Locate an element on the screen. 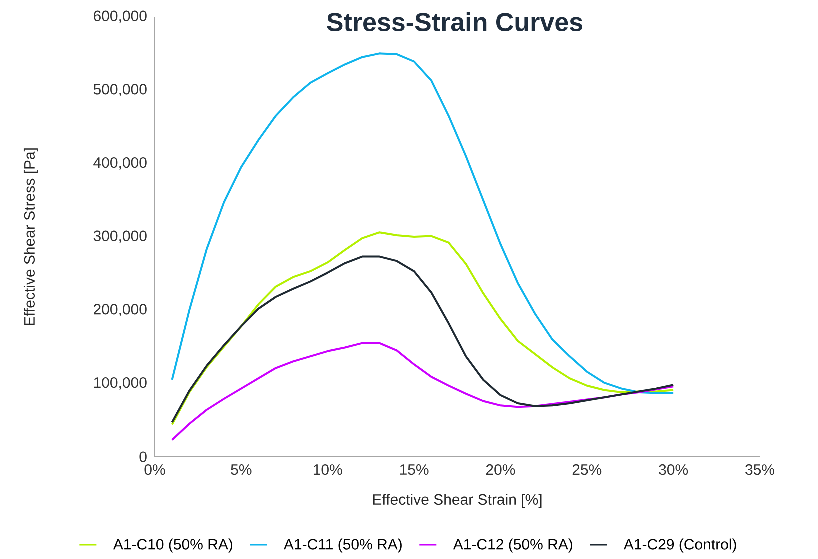 The width and height of the screenshot is (818, 559). x-tick-label: 5% is located at coordinates (241, 470).